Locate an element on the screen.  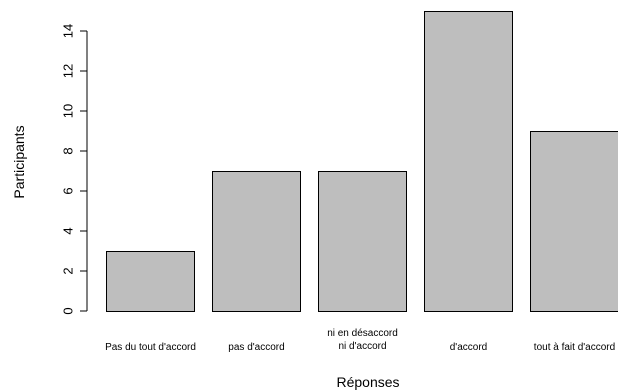
y-tick-label: 2 is located at coordinates (68, 270).